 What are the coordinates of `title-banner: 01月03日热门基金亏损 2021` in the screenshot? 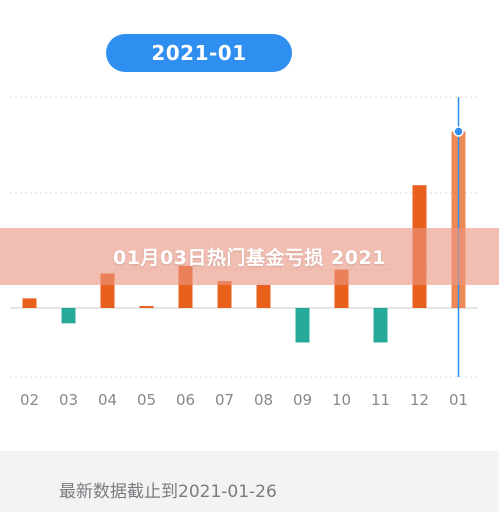 It's located at (249, 256).